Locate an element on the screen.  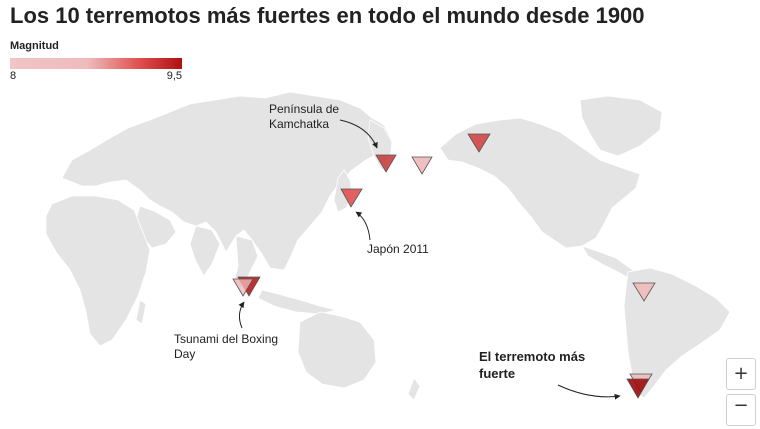
quake-marker-kamchatka is located at coordinates (386, 163).